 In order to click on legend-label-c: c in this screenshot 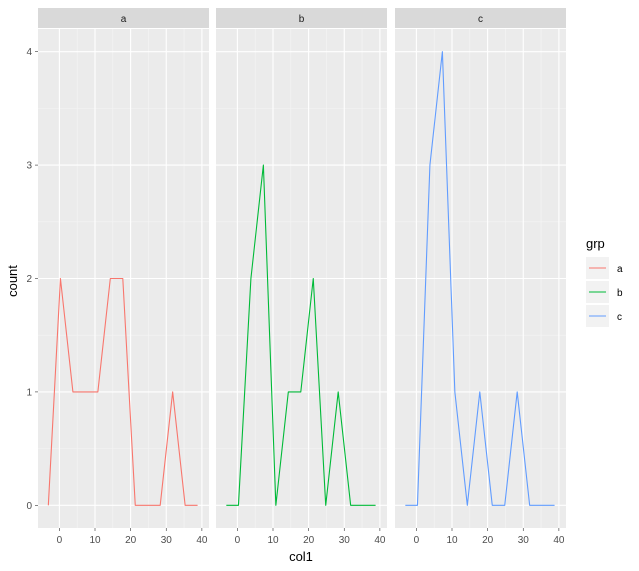, I will do `click(619, 317)`.